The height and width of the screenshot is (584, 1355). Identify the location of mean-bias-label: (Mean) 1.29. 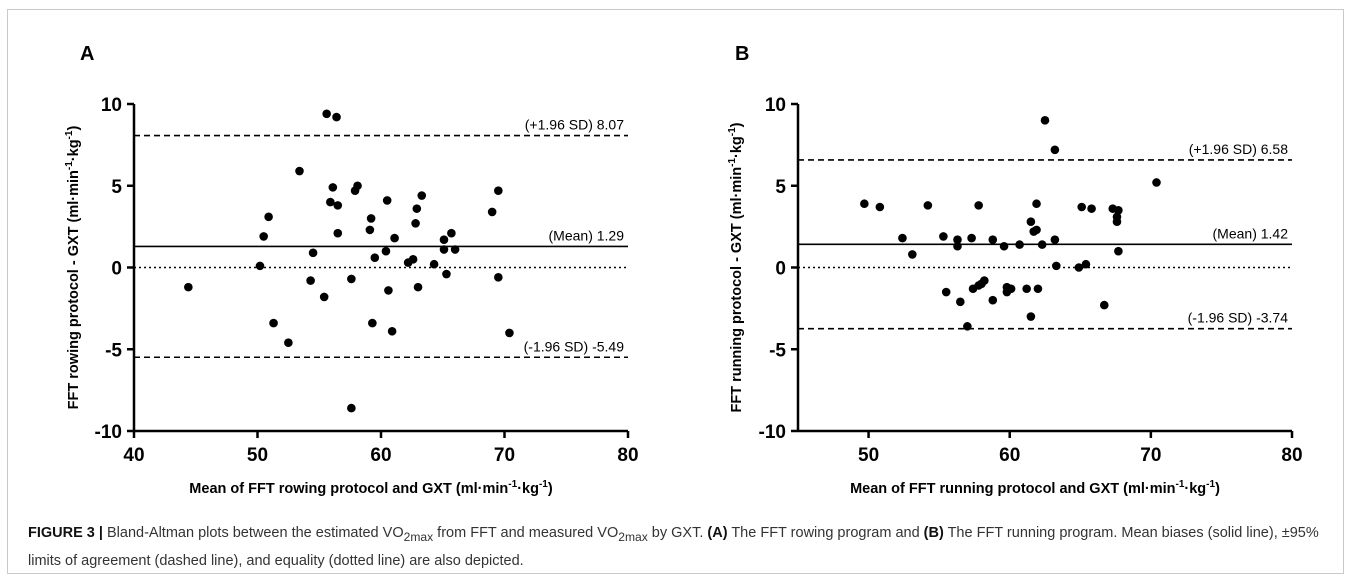
(587, 235).